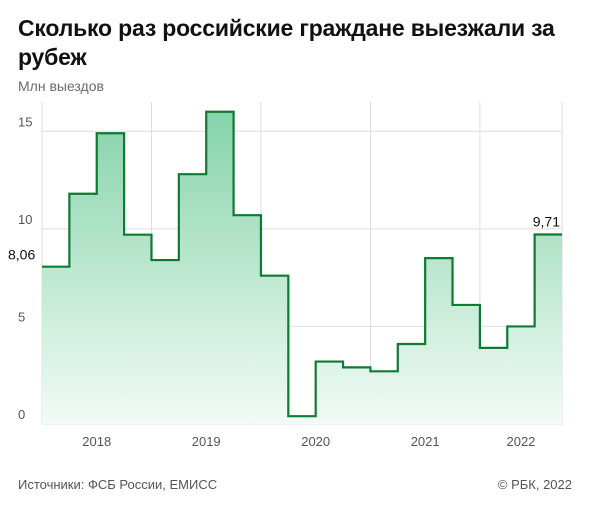 Image resolution: width=590 pixels, height=508 pixels. I want to click on x-tick-label: 2019, so click(206, 441).